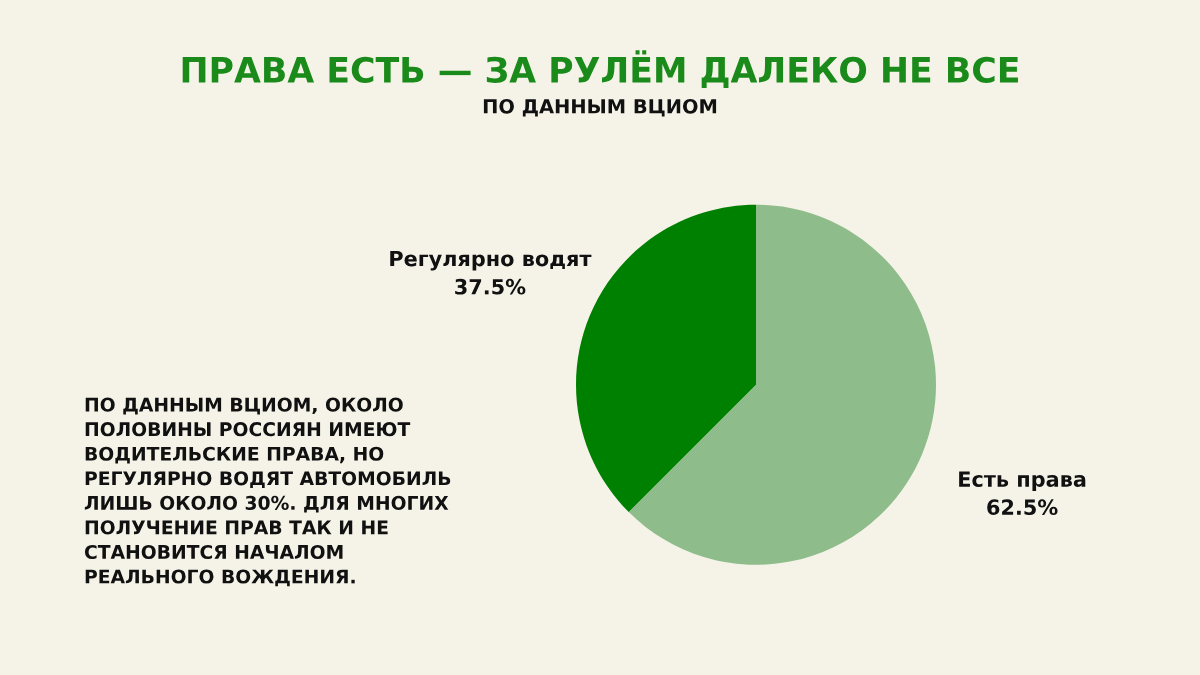 The width and height of the screenshot is (1200, 675). What do you see at coordinates (267, 492) in the screenshot?
I see `text: ПО ДАННЫМ ВЦИОМ, ОКОЛО ПОЛОВИНЫ РОССИЯН ИМЕЮТ ВОДИТЕЛЬСКИЕ ПРАВА, НО РЕГУЛЯРНО ВОДЯТ АВТОМОБИЛЬ ЛИШЬ ОКОЛО 30%. ДЛЯ МНОГИХ ПОЛУЧЕНИЕ ПРАВ ТАК И НЕ СТАНОВИТСЯ НАЧАЛОМ РЕАЛЬНОГО ВОЖДЕНИЯ.` at bounding box center [267, 492].